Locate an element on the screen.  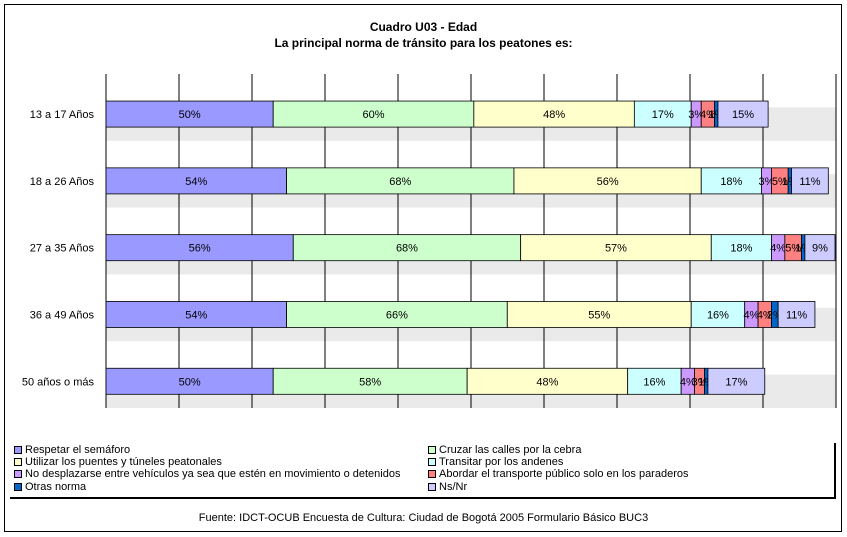
data-label: 15% is located at coordinates (743, 115).